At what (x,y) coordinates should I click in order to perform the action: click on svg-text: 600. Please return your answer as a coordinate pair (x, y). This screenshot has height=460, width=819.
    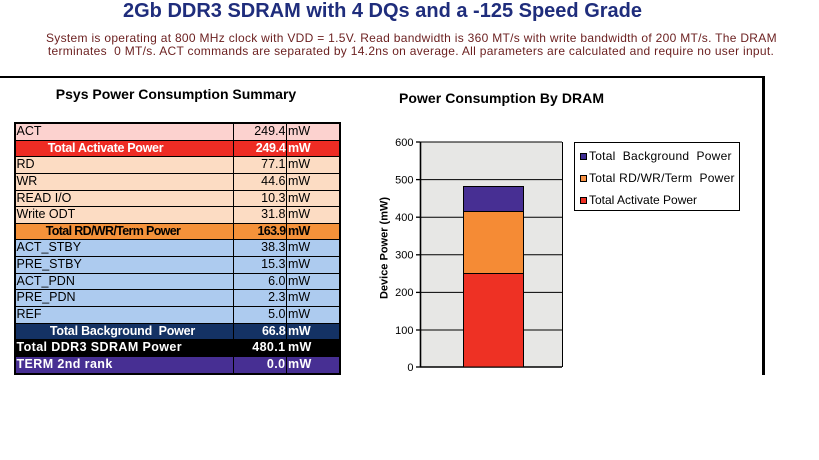
    Looking at the image, I should click on (404, 143).